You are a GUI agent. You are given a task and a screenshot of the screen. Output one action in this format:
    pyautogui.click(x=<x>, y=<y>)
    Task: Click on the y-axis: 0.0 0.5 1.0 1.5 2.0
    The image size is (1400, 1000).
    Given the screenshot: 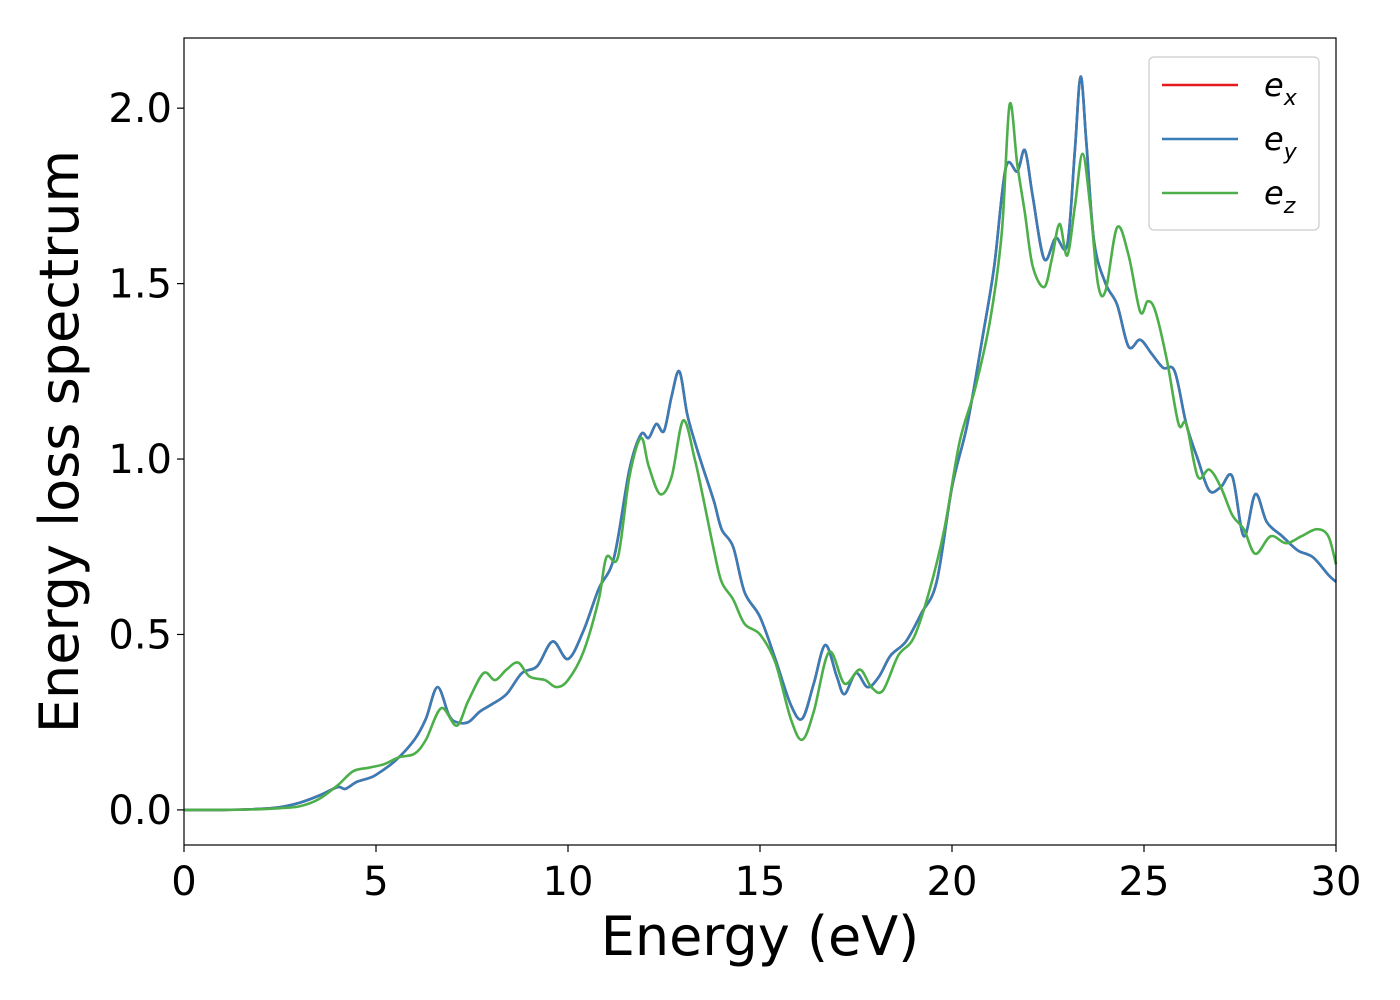 What is the action you would take?
    pyautogui.click(x=146, y=460)
    